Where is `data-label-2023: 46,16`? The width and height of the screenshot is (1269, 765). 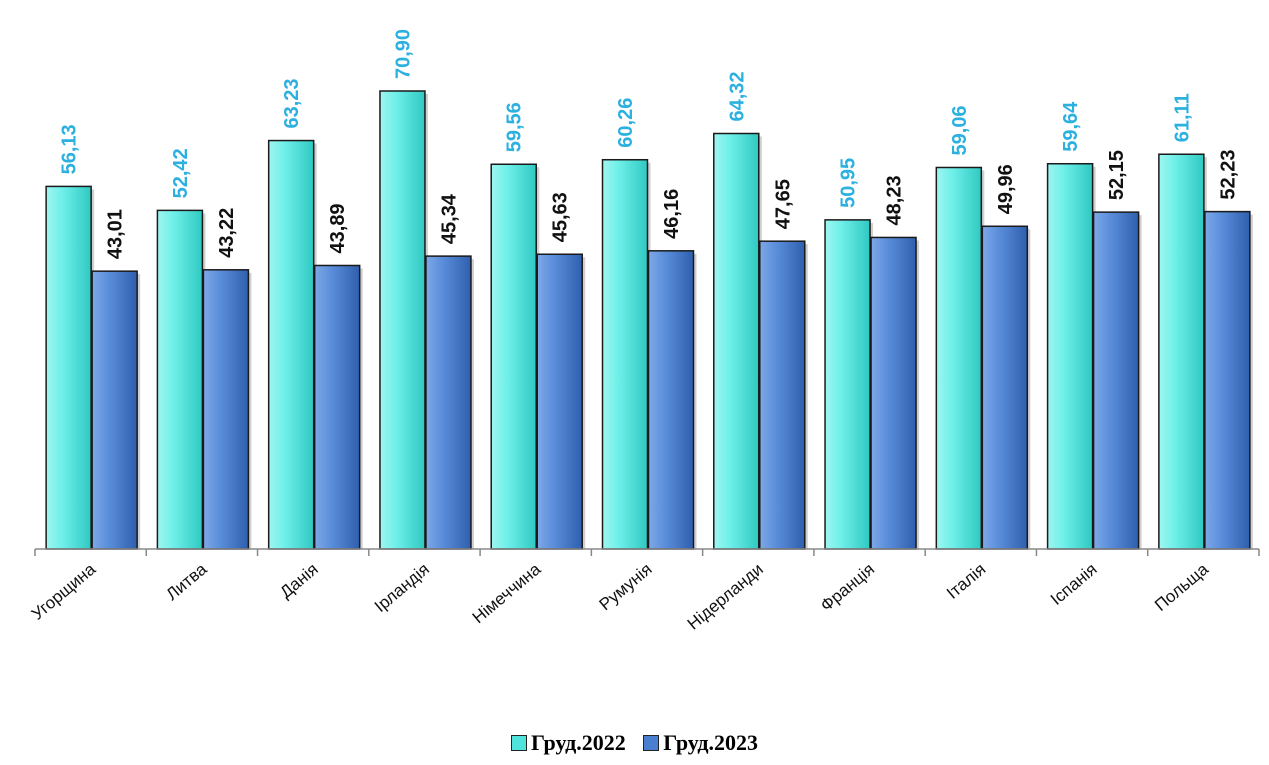 data-label-2023: 46,16 is located at coordinates (672, 214).